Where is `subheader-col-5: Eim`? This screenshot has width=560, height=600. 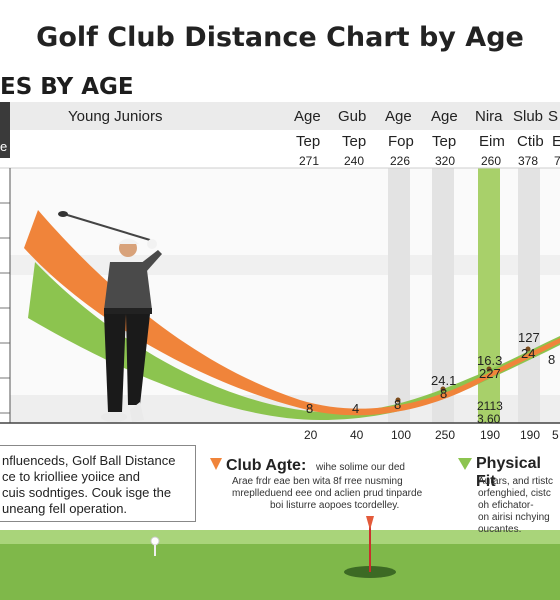
subheader-col-5: Eim is located at coordinates (492, 141).